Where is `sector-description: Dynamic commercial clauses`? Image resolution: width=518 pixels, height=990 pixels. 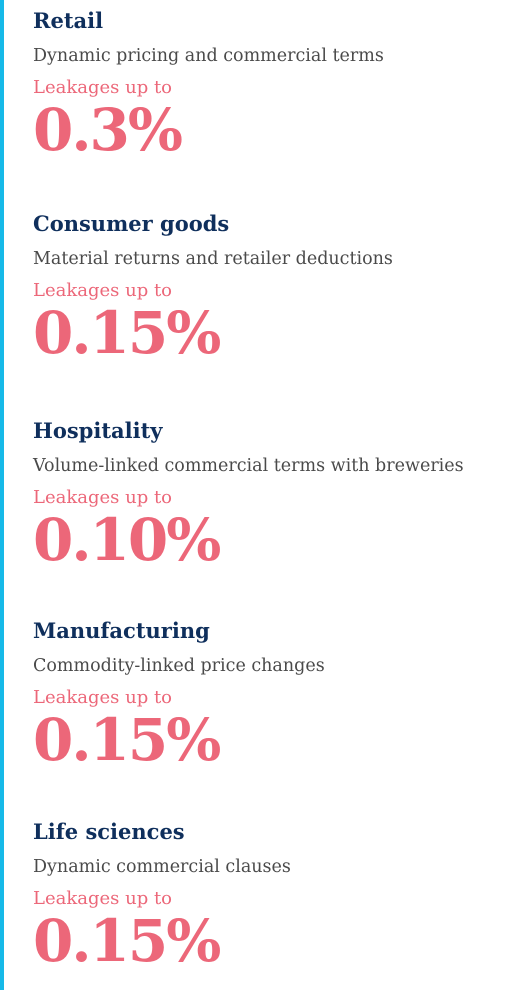 sector-description: Dynamic commercial clauses is located at coordinates (162, 867).